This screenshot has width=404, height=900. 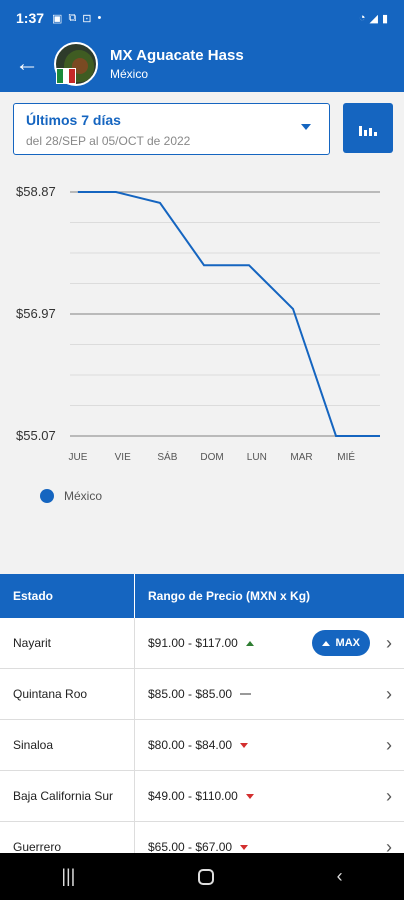 I want to click on table-row: Quintana Roo $85.00 - $85.00 ›, so click(x=202, y=694).